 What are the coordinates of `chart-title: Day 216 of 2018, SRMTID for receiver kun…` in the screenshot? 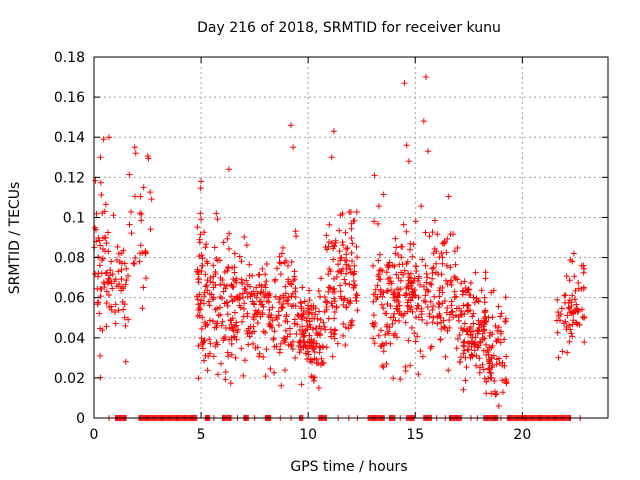 It's located at (349, 28).